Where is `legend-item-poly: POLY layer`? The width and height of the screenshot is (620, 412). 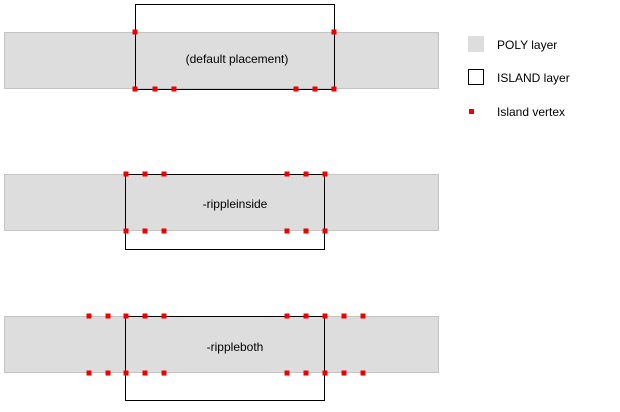 legend-item-poly: POLY layer is located at coordinates (512, 44).